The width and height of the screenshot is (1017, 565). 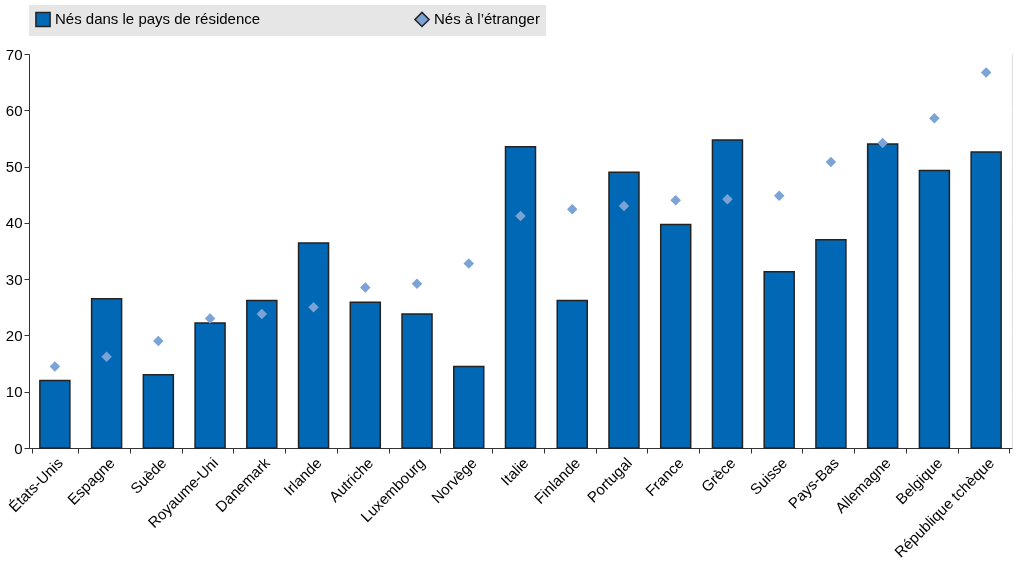 I want to click on y-tick-label: 30, so click(x=14, y=279).